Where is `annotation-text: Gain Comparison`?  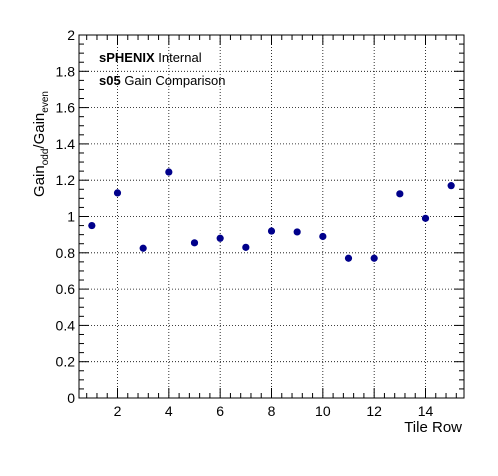 annotation-text: Gain Comparison is located at coordinates (173, 80).